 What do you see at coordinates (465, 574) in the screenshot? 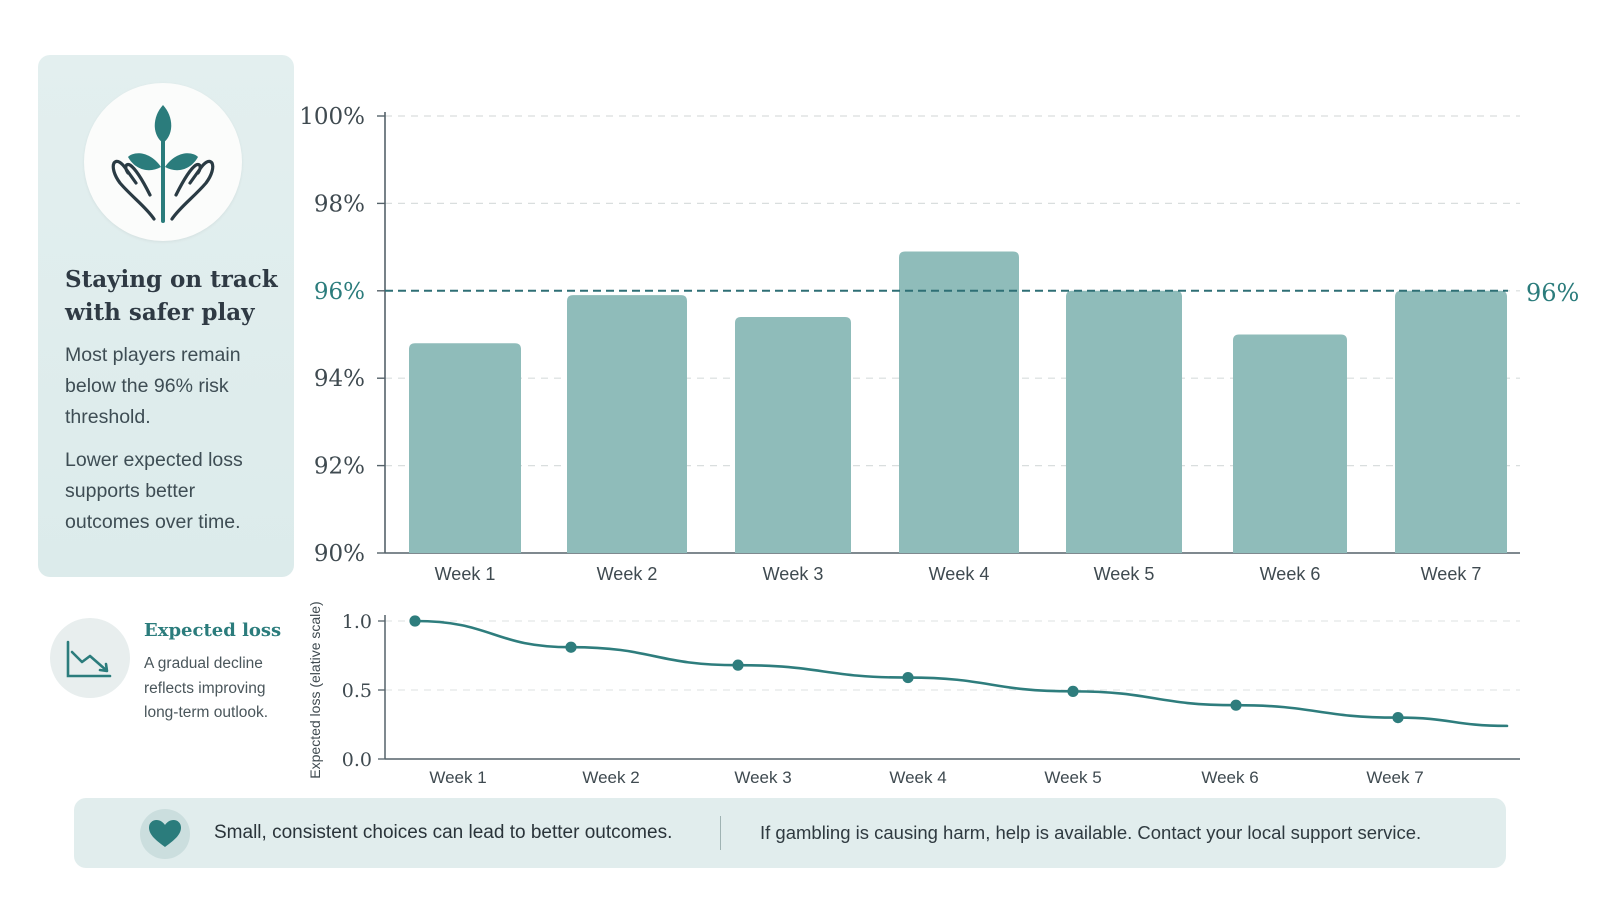
I see `bar-x-tick-label: Week 1` at bounding box center [465, 574].